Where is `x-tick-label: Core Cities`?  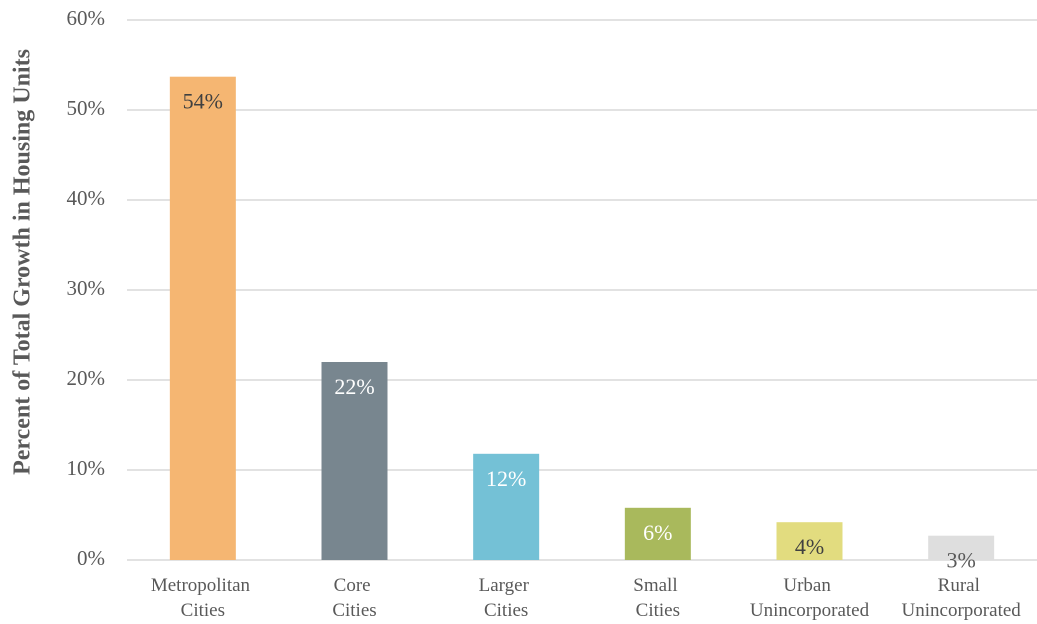 x-tick-label: Core Cities is located at coordinates (354, 598).